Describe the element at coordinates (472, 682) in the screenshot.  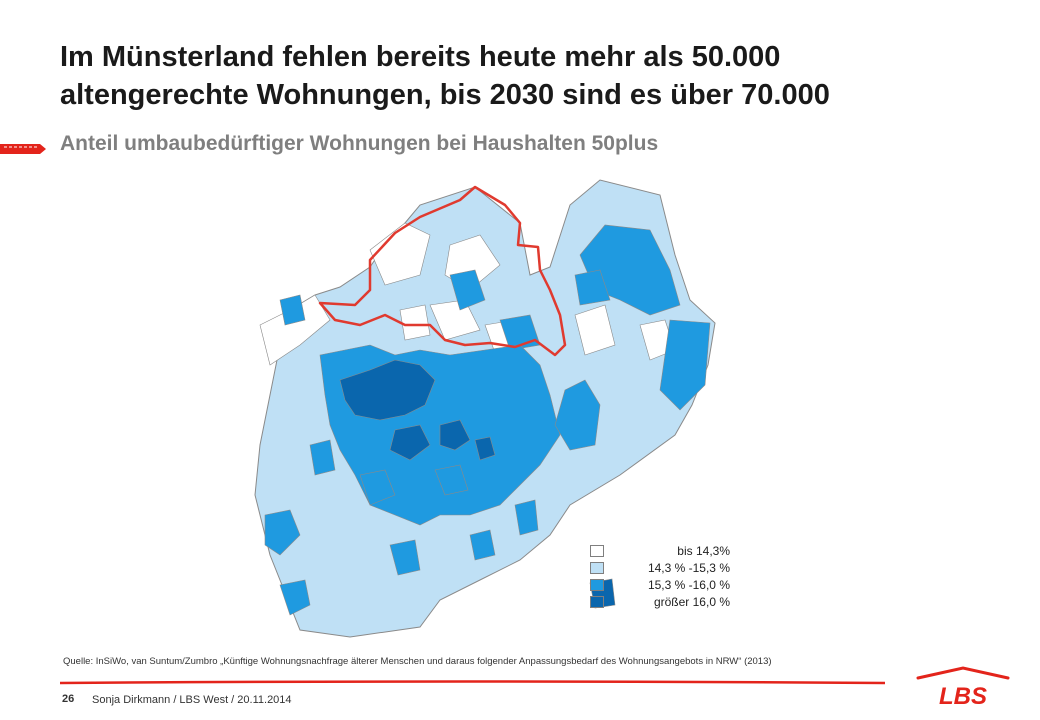
I see `footer-divider` at that location.